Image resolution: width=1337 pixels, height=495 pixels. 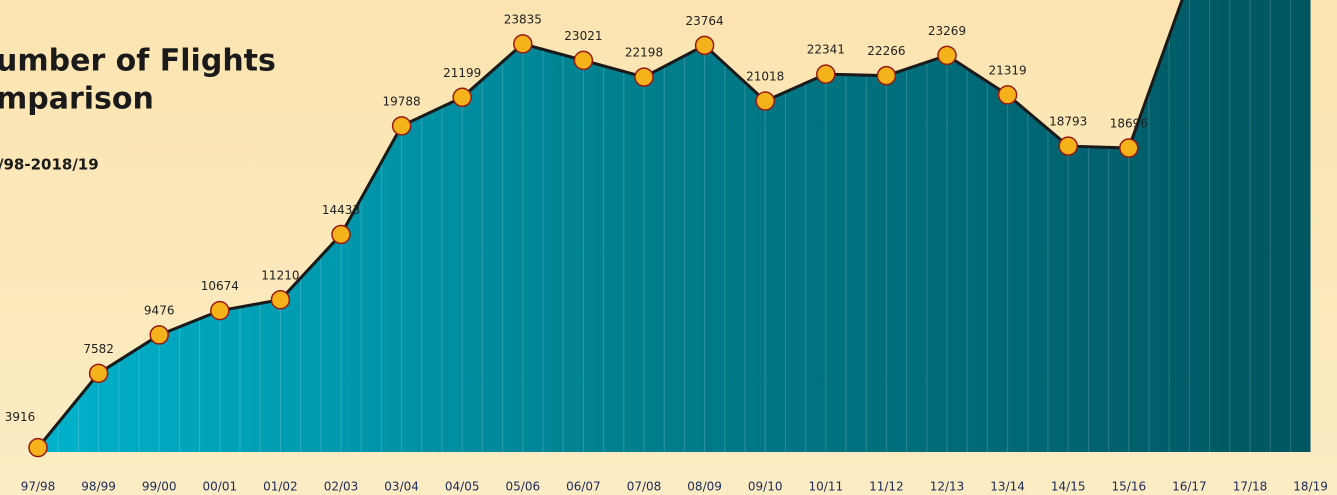 What do you see at coordinates (220, 487) in the screenshot?
I see `x-tick-label: 00/01` at bounding box center [220, 487].